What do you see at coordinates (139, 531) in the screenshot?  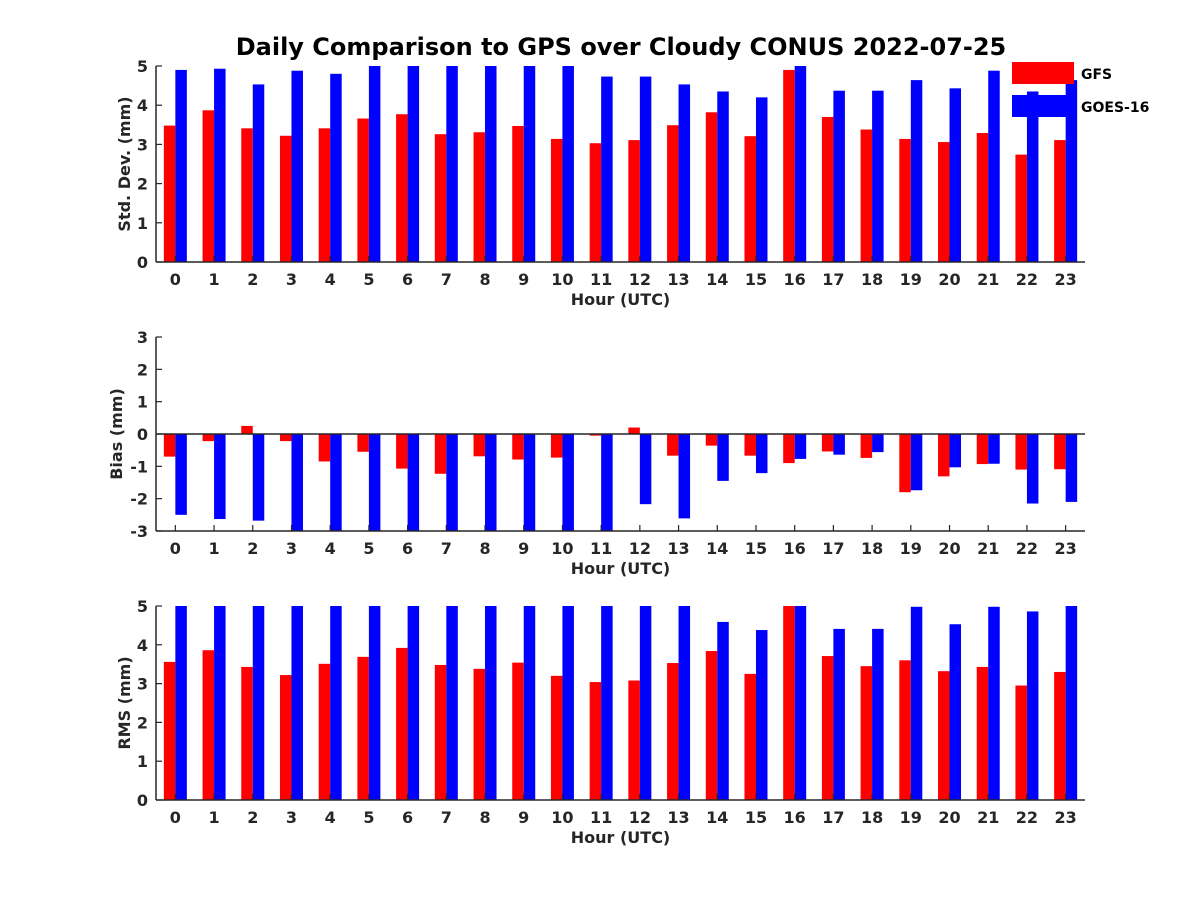 I see `y-tick-label: -3` at bounding box center [139, 531].